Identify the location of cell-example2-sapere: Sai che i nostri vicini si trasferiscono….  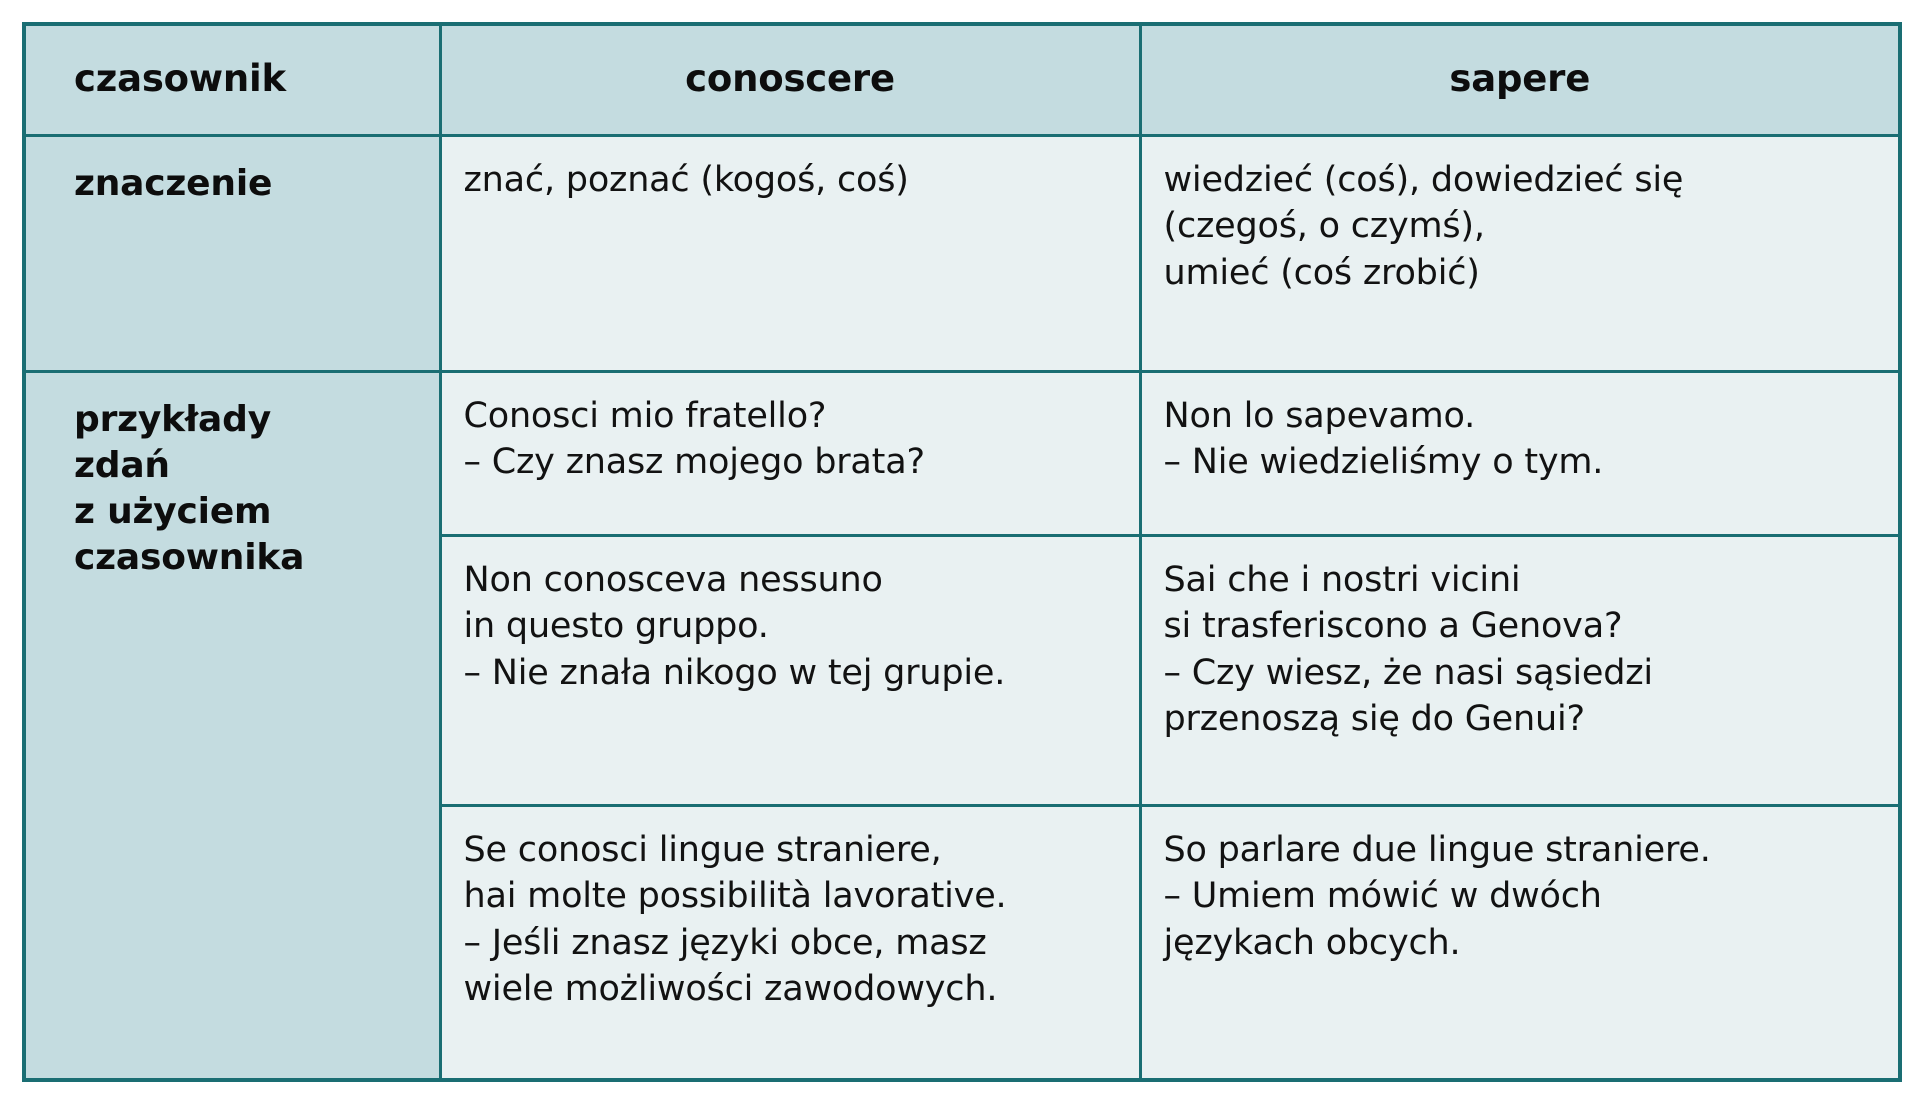
(1520, 670).